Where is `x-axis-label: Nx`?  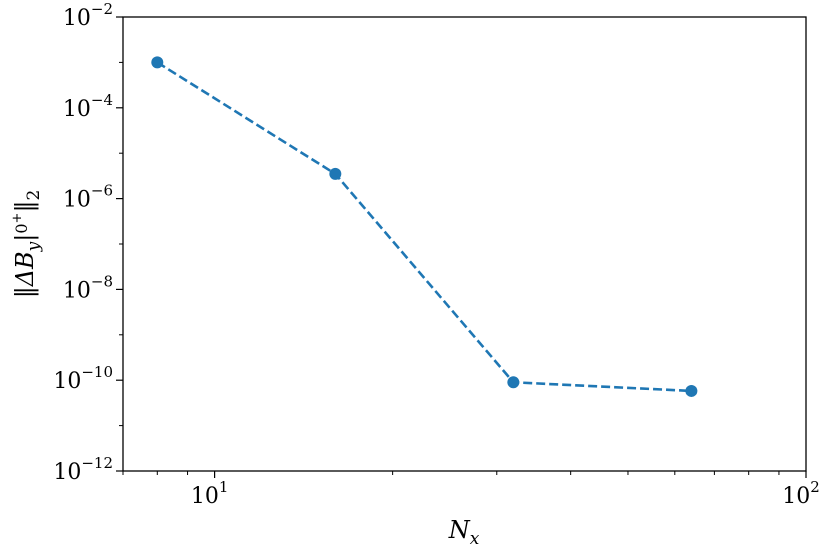
x-axis-label: Nx is located at coordinates (464, 532).